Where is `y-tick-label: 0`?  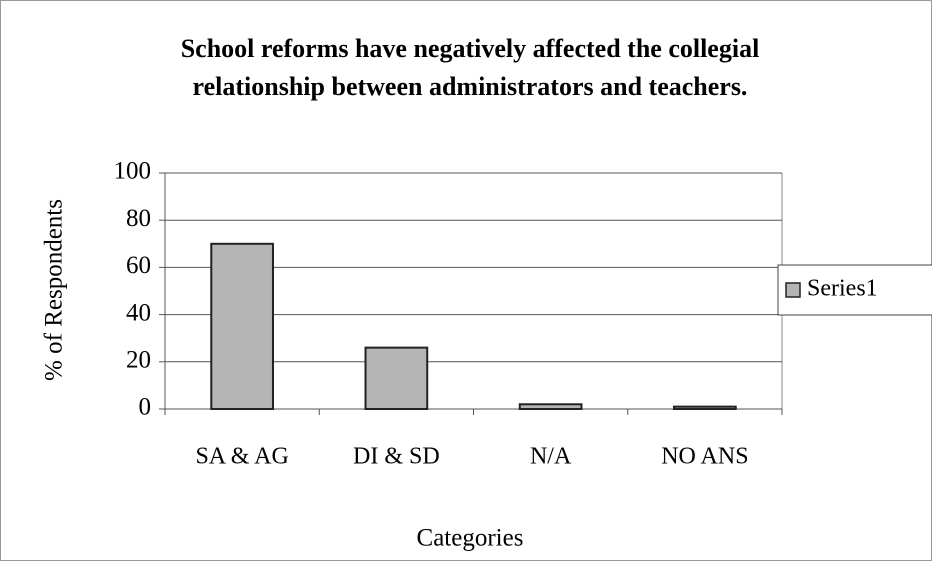
y-tick-label: 0 is located at coordinates (145, 407).